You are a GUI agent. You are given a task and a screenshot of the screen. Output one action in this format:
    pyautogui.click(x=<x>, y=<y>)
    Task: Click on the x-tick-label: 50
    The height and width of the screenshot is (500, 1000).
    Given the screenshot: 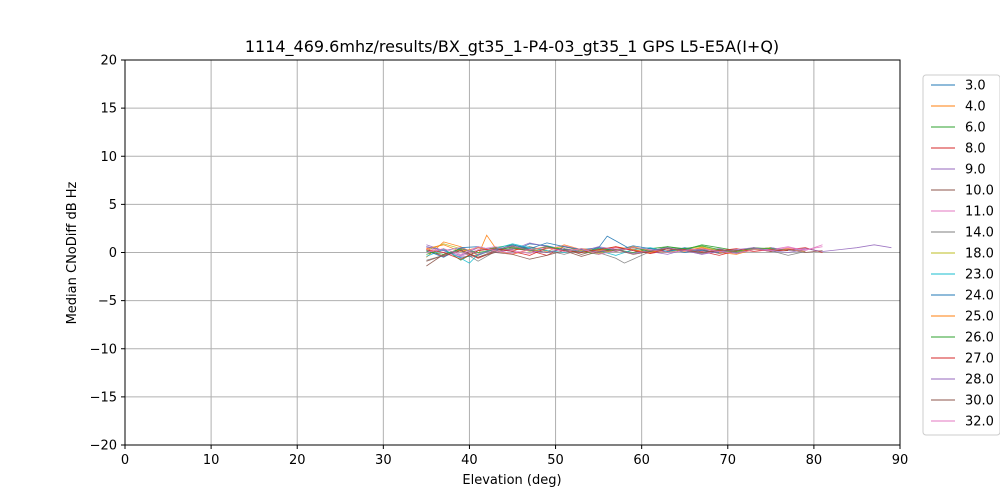 What is the action you would take?
    pyautogui.click(x=555, y=460)
    